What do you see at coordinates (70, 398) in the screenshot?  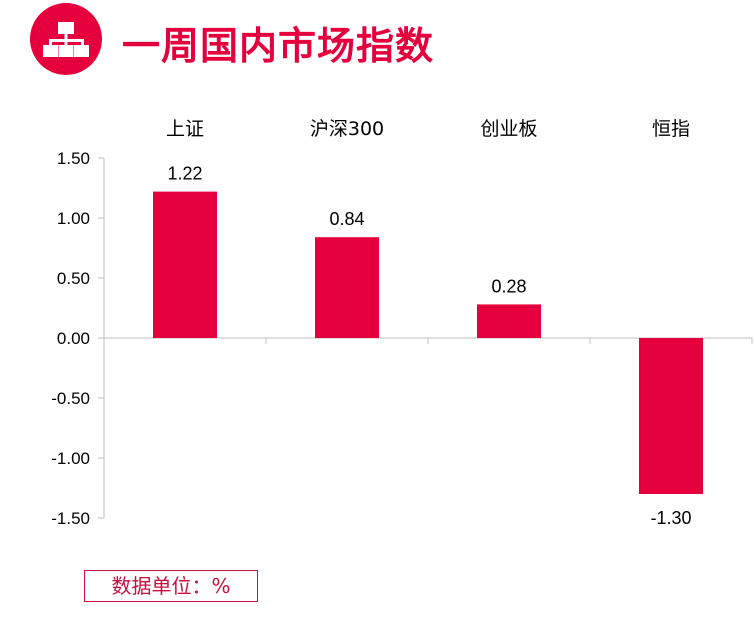 I see `y-tick-label: -0.50` at bounding box center [70, 398].